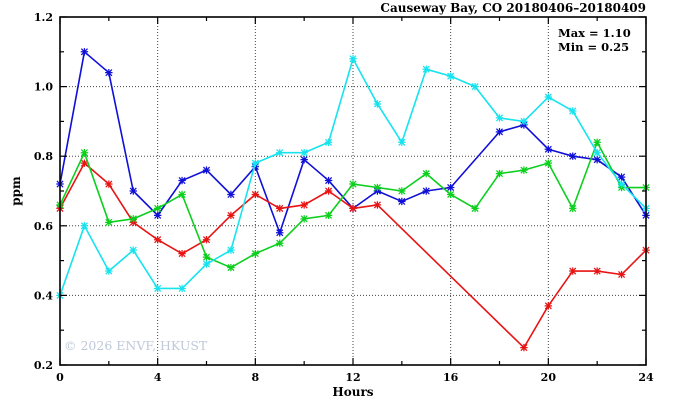 This screenshot has width=674, height=409. I want to click on x-tick-label: 8, so click(256, 377).